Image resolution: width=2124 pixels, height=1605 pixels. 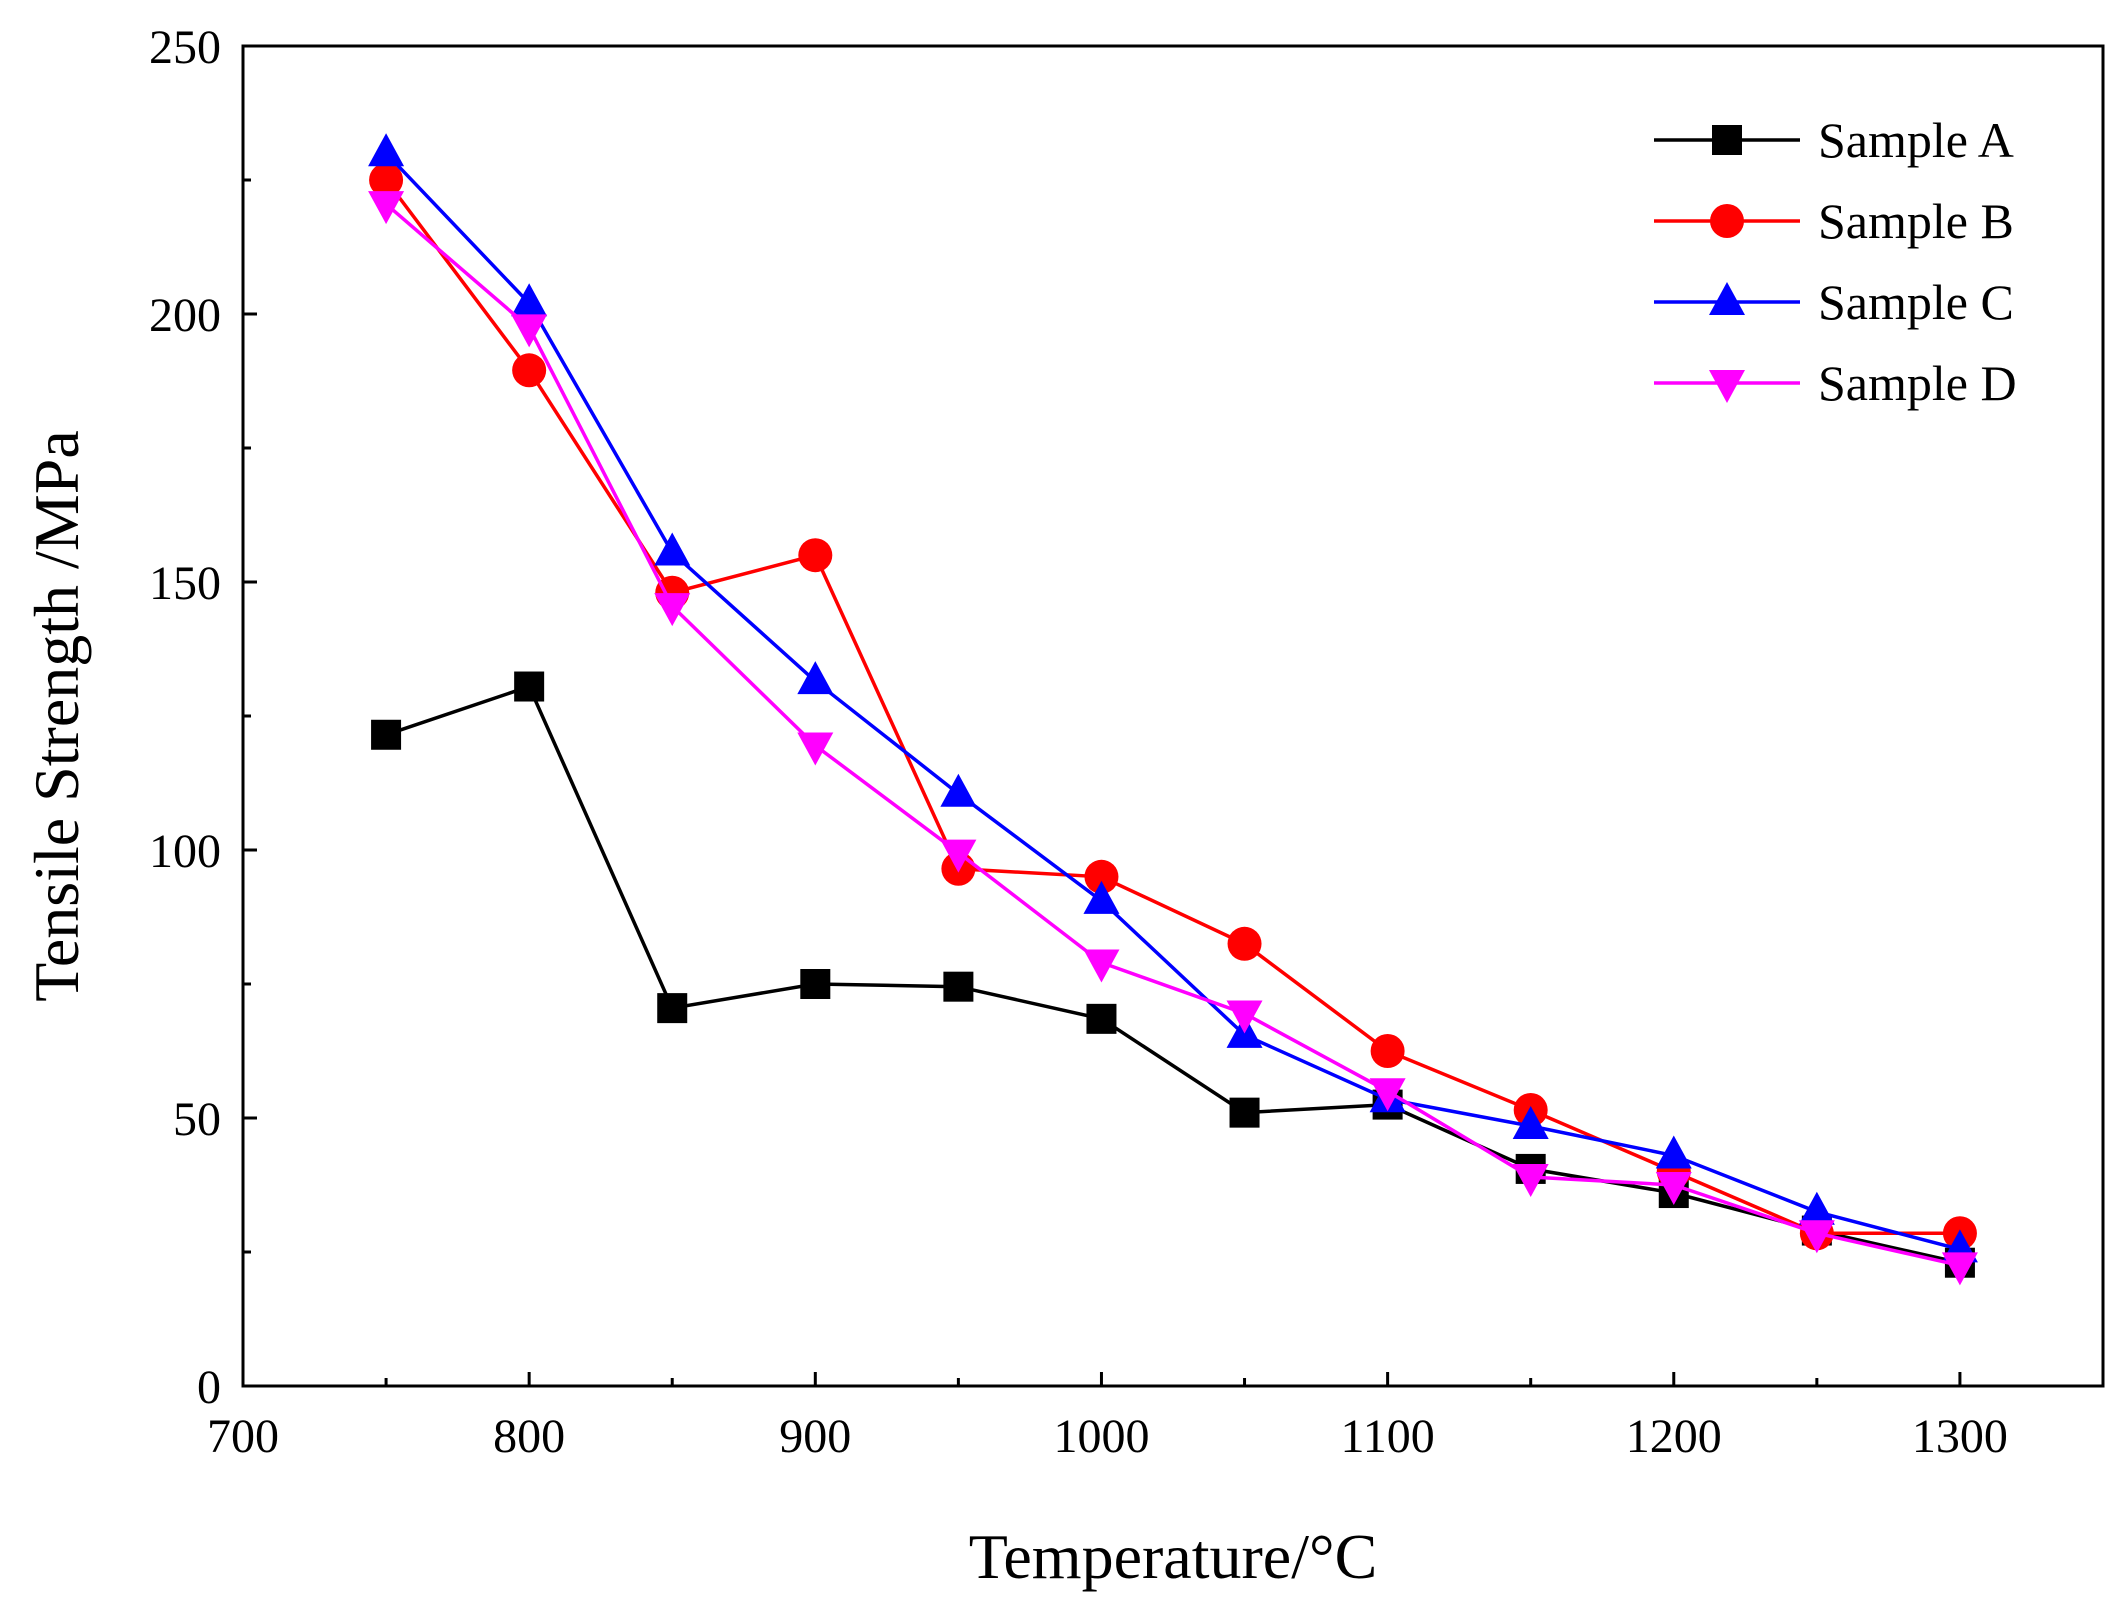 I want to click on legend-label: Sample C, so click(x=1916, y=302).